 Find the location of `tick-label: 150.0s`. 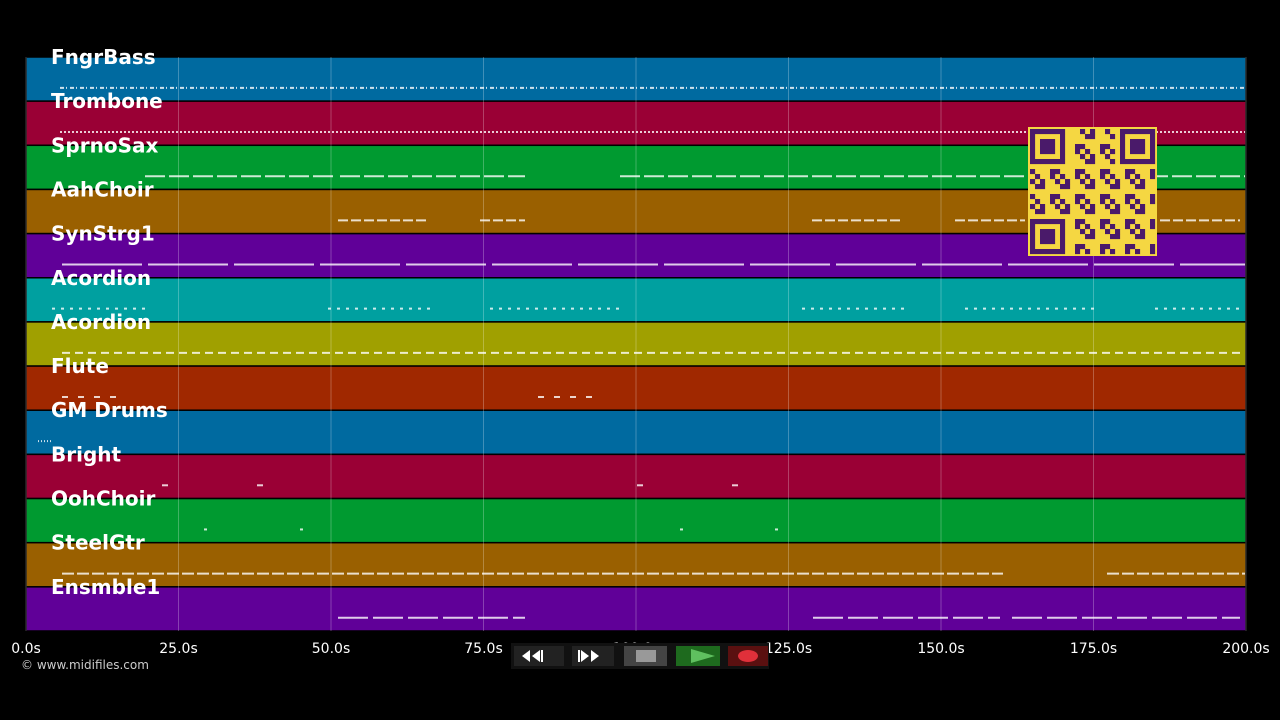

tick-label: 150.0s is located at coordinates (940, 649).